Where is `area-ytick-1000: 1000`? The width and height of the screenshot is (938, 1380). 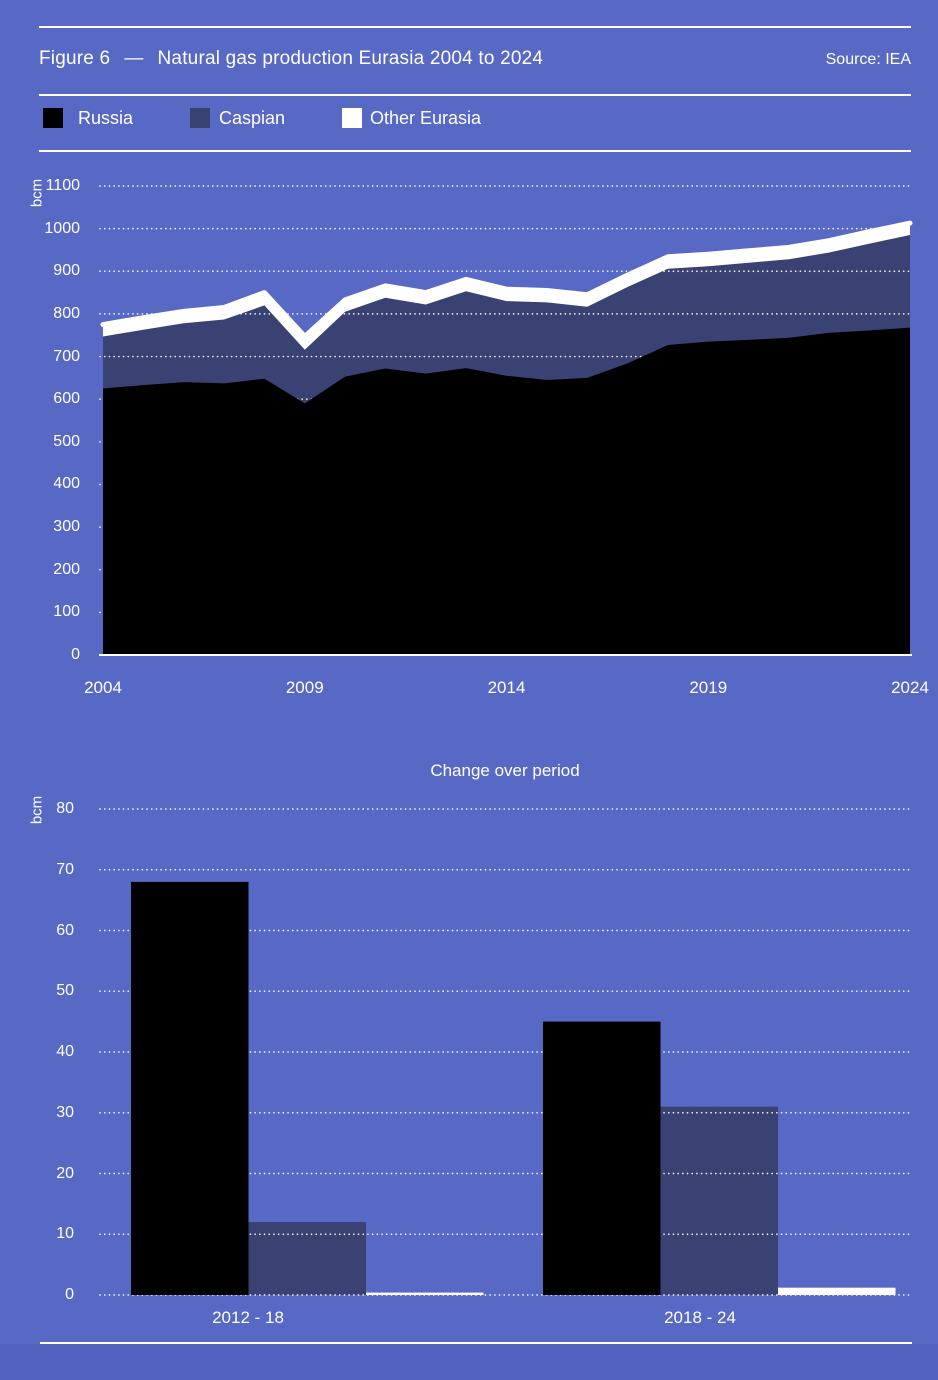 area-ytick-1000: 1000 is located at coordinates (62, 228).